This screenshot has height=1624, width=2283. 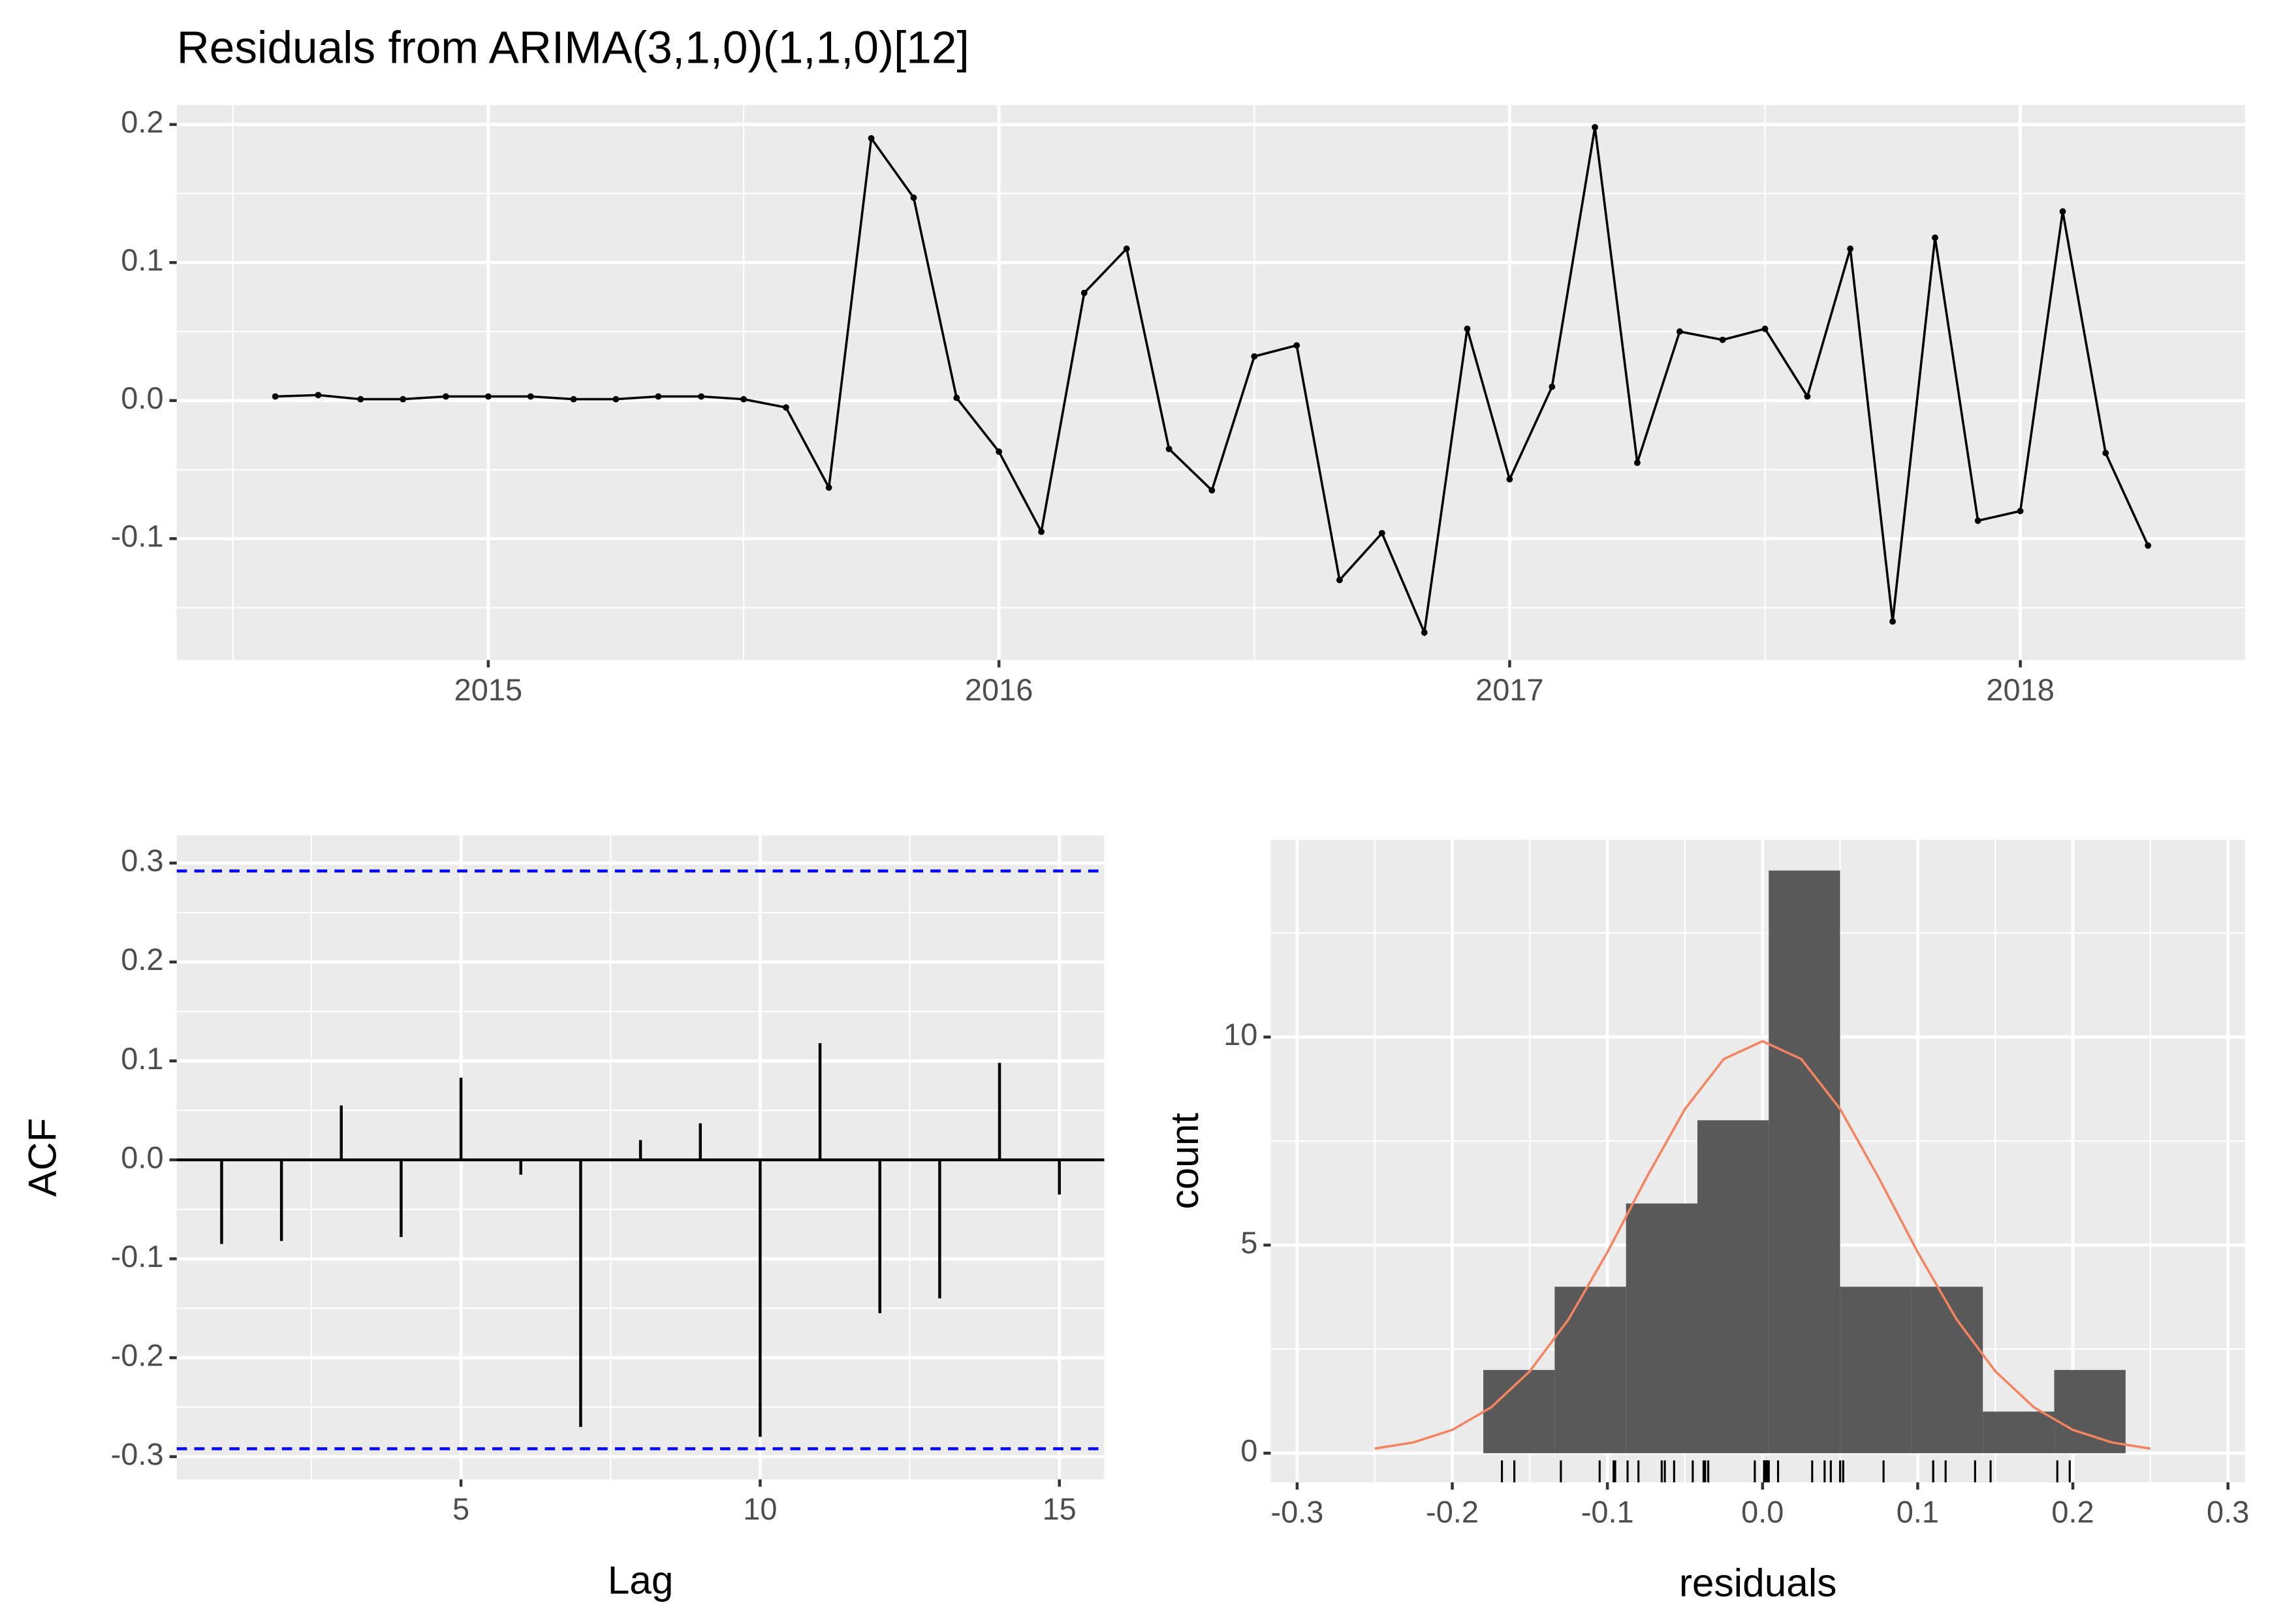 What do you see at coordinates (142, 861) in the screenshot?
I see `y-tick-label: 0.3` at bounding box center [142, 861].